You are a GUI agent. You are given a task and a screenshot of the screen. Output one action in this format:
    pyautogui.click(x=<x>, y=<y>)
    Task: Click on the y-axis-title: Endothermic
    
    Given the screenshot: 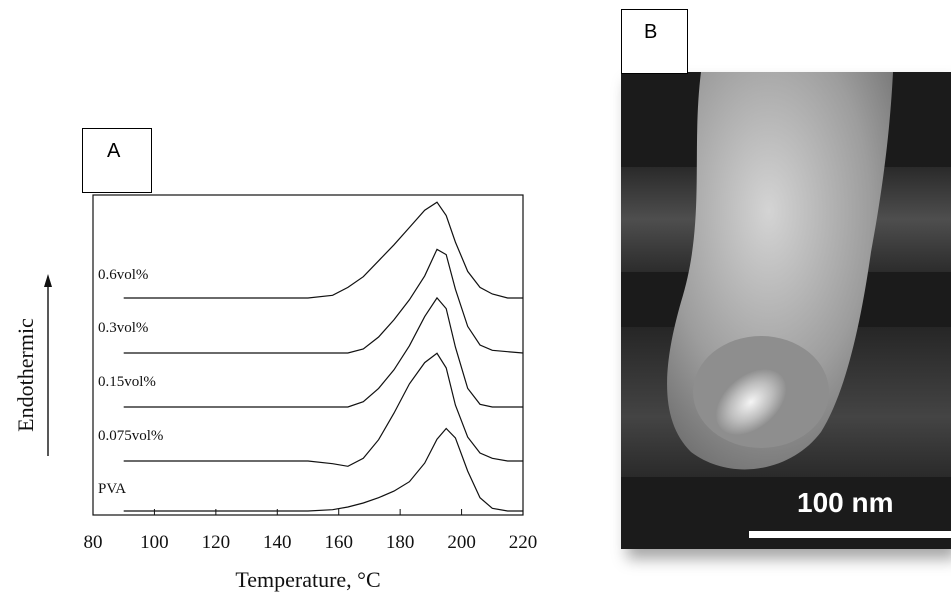 What is the action you would take?
    pyautogui.click(x=25, y=375)
    